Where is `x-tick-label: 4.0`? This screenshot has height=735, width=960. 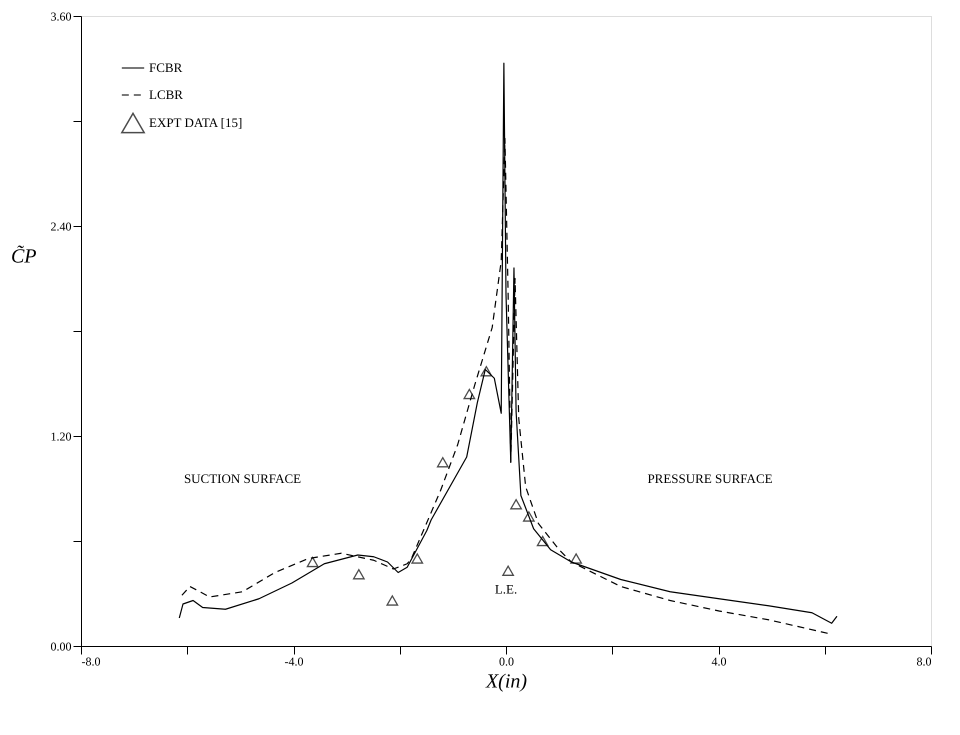
x-tick-label: 4.0 is located at coordinates (719, 661).